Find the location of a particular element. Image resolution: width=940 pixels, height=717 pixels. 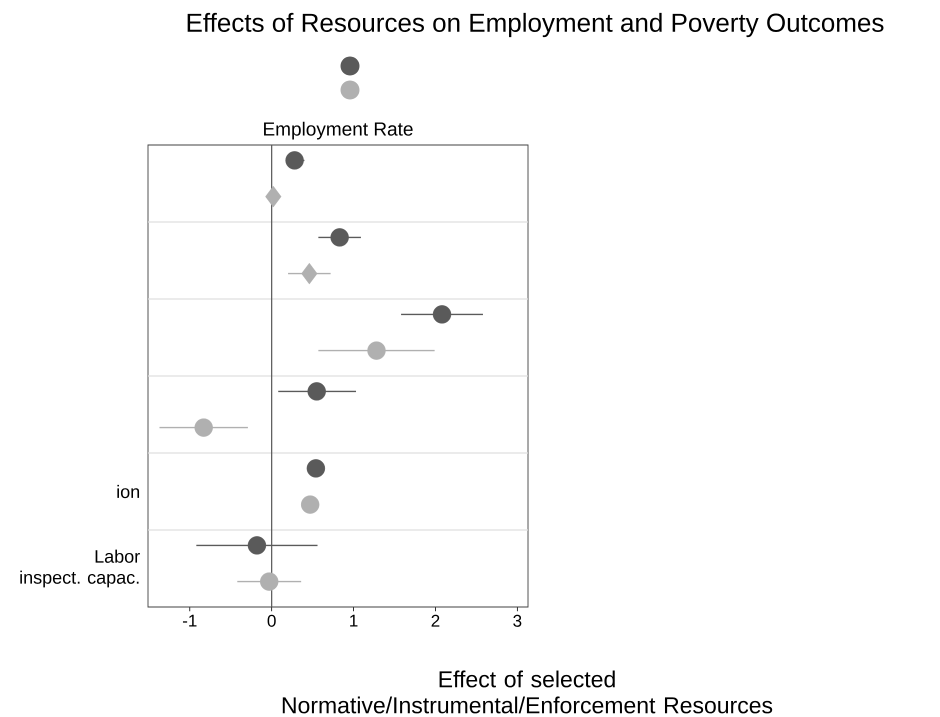

y-tick-label: Labor inspect. capac. is located at coordinates (80, 569).